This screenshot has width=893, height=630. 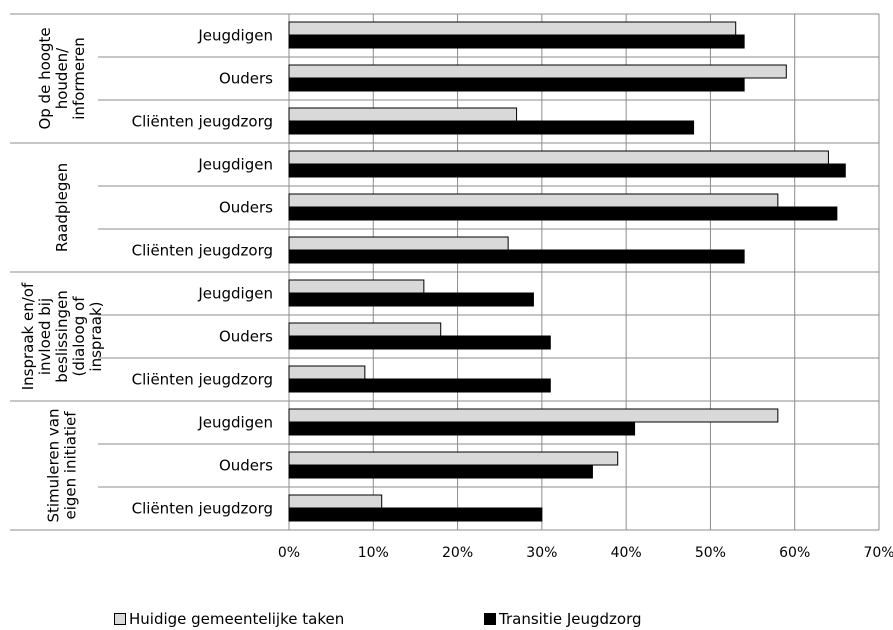 What do you see at coordinates (237, 619) in the screenshot?
I see `legend-label-huidige: Huidige gemeentelijke taken` at bounding box center [237, 619].